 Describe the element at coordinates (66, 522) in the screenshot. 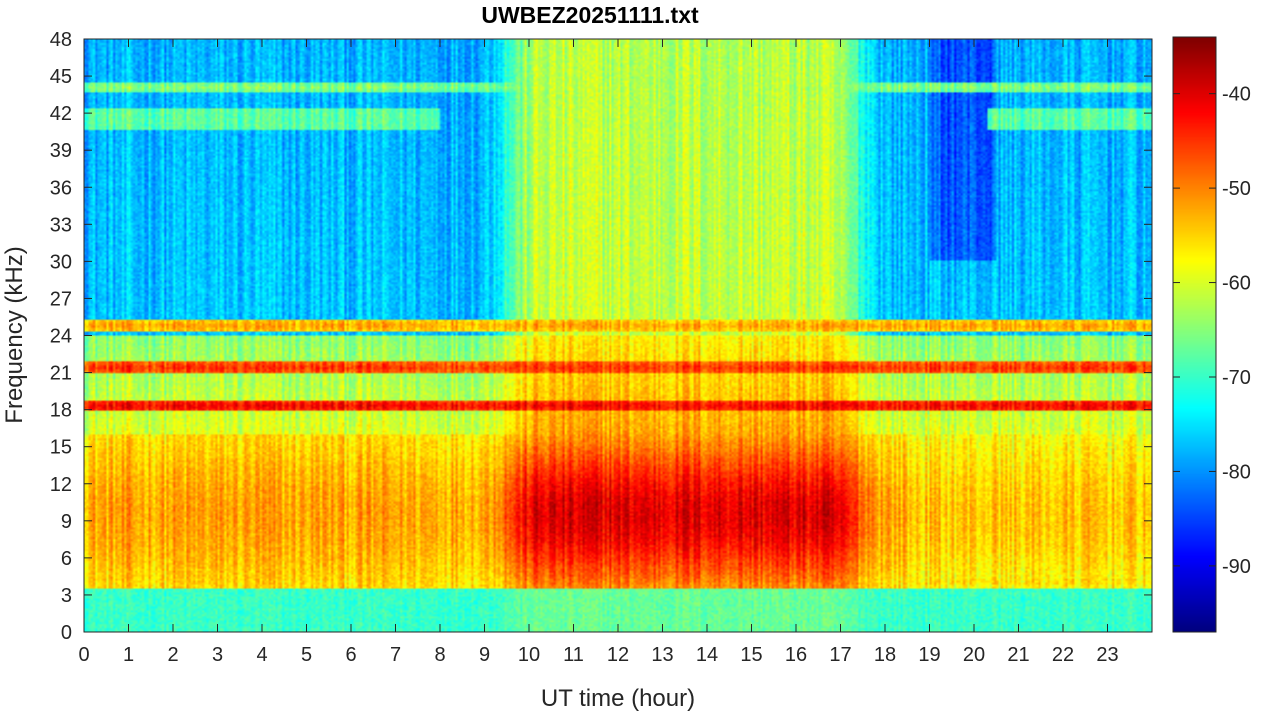

I see `y-tick-label: 9` at that location.